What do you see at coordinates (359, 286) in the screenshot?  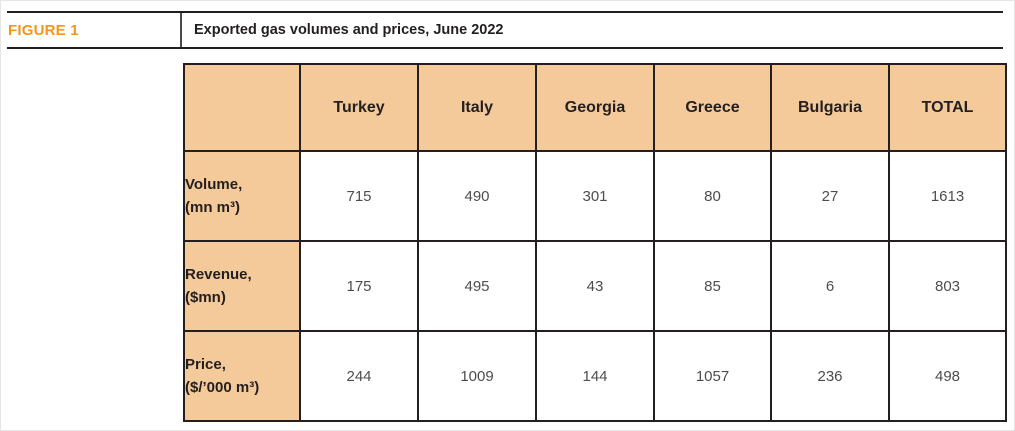 I see `cell-revenue-turkey: 175` at bounding box center [359, 286].